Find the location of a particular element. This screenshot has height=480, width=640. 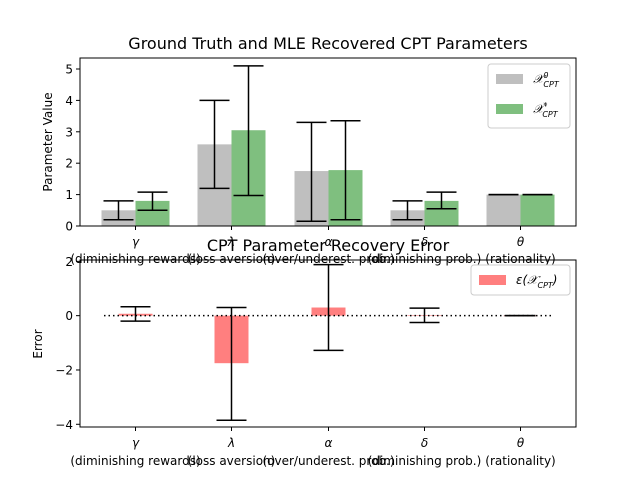

chart-title: CPT Parameter Recovery Error is located at coordinates (328, 245).